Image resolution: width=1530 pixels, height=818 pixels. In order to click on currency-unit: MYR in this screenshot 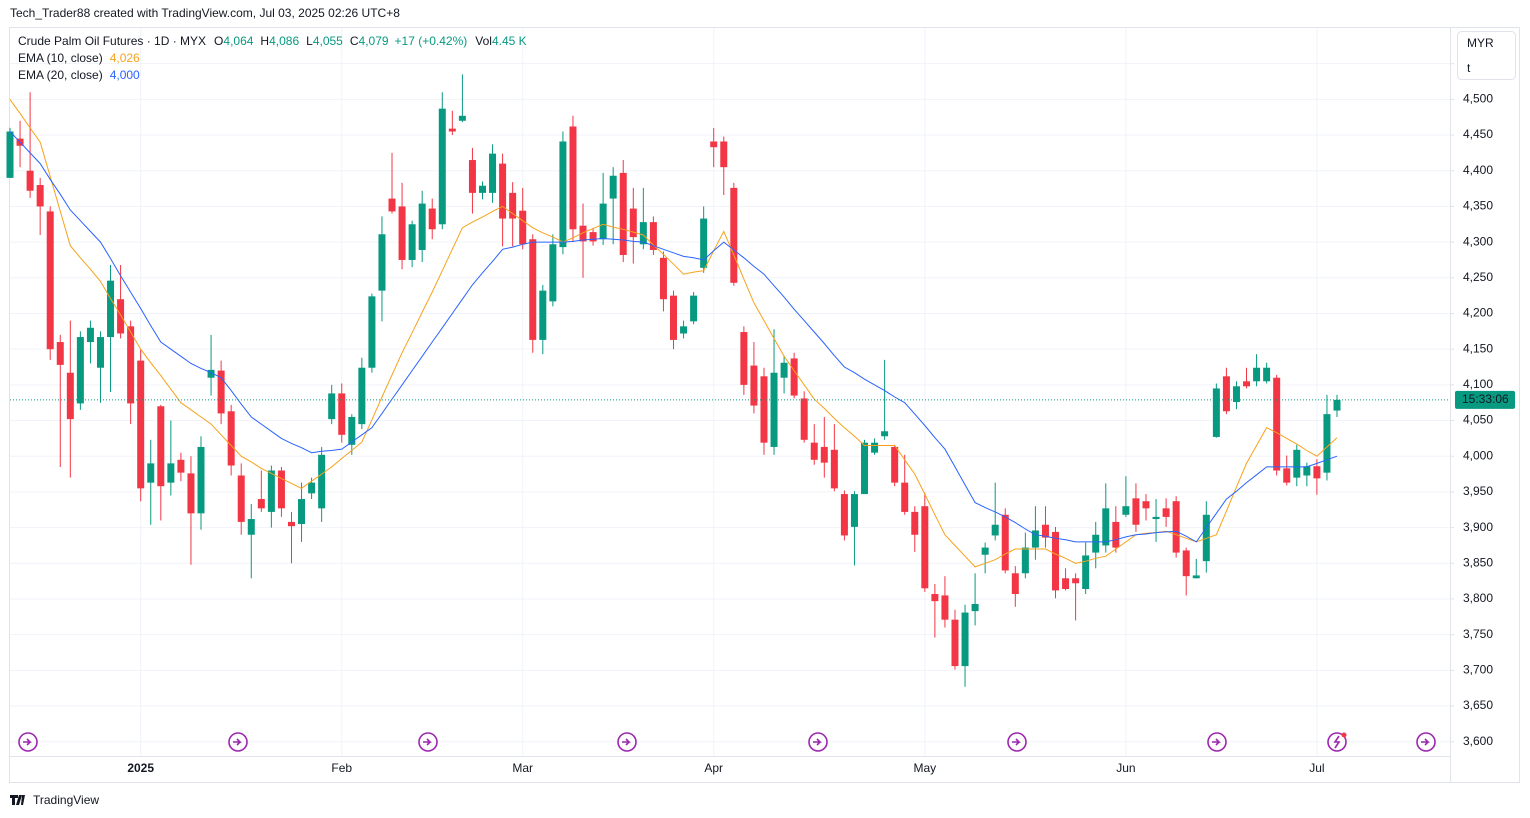, I will do `click(1480, 43)`.